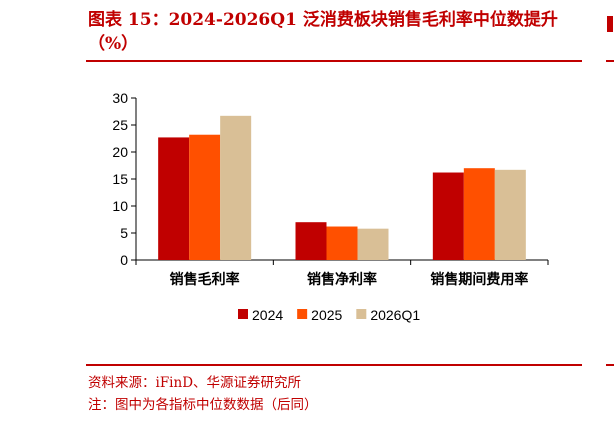 The height and width of the screenshot is (425, 614). Describe the element at coordinates (610, 24) in the screenshot. I see `adjacent-panel-marker` at that location.